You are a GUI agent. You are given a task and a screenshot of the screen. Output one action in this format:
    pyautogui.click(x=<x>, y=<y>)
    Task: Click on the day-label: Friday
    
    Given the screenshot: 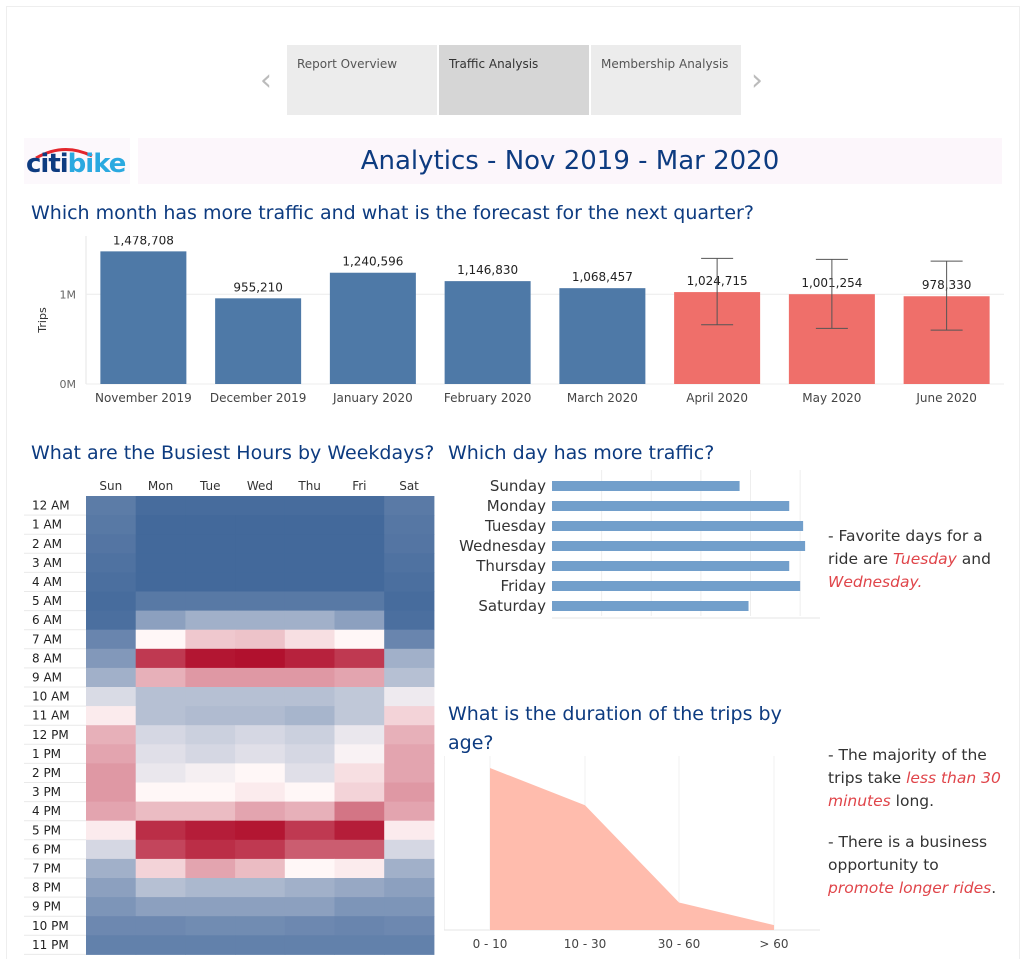 What is the action you would take?
    pyautogui.click(x=524, y=586)
    